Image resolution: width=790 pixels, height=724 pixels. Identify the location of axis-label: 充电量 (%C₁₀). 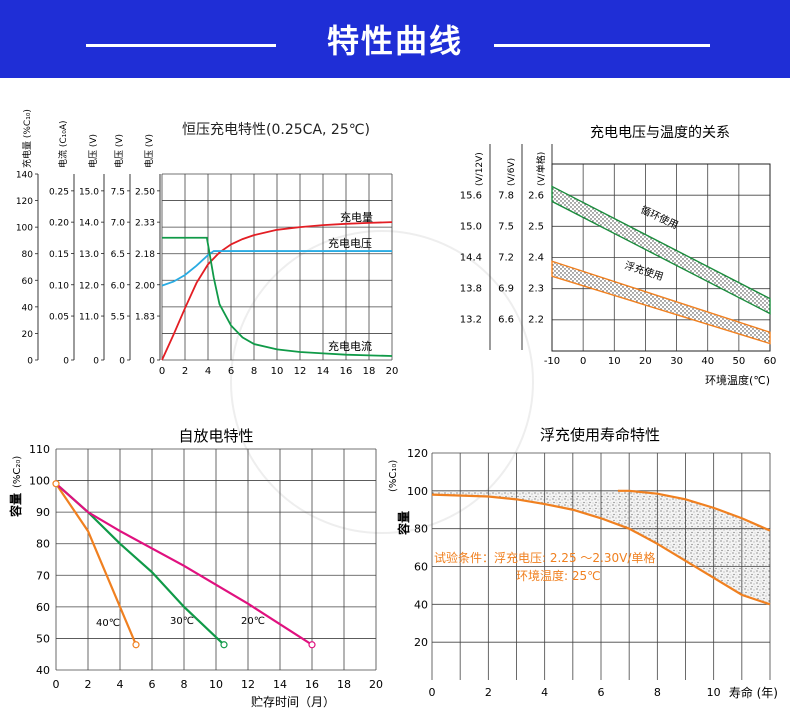
(27, 138).